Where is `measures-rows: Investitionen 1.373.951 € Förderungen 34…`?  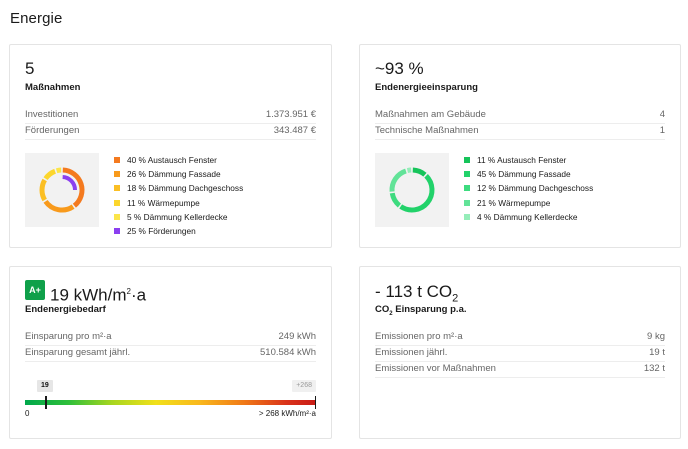
measures-rows: Investitionen 1.373.951 € Förderungen 34… is located at coordinates (170, 124).